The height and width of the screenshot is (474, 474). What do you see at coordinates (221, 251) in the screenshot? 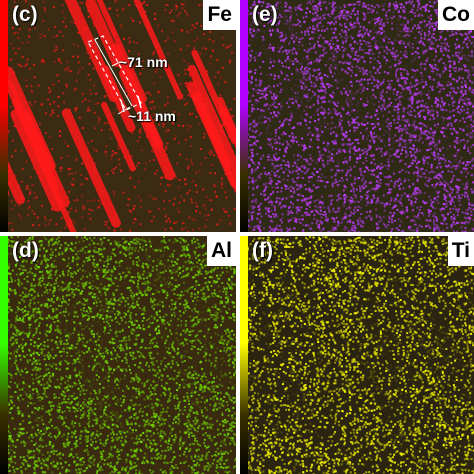
I see `element-tag-al: Al` at bounding box center [221, 251].